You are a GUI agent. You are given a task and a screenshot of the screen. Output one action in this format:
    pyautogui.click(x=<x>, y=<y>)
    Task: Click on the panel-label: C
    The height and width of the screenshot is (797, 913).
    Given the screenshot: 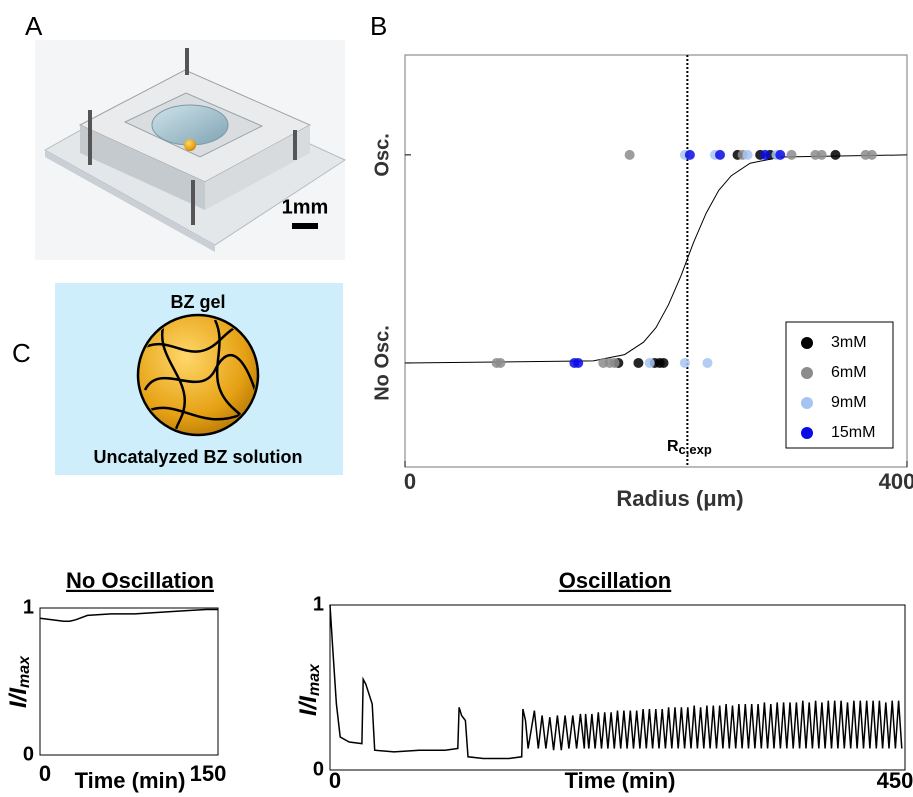 What is the action you would take?
    pyautogui.click(x=21, y=353)
    